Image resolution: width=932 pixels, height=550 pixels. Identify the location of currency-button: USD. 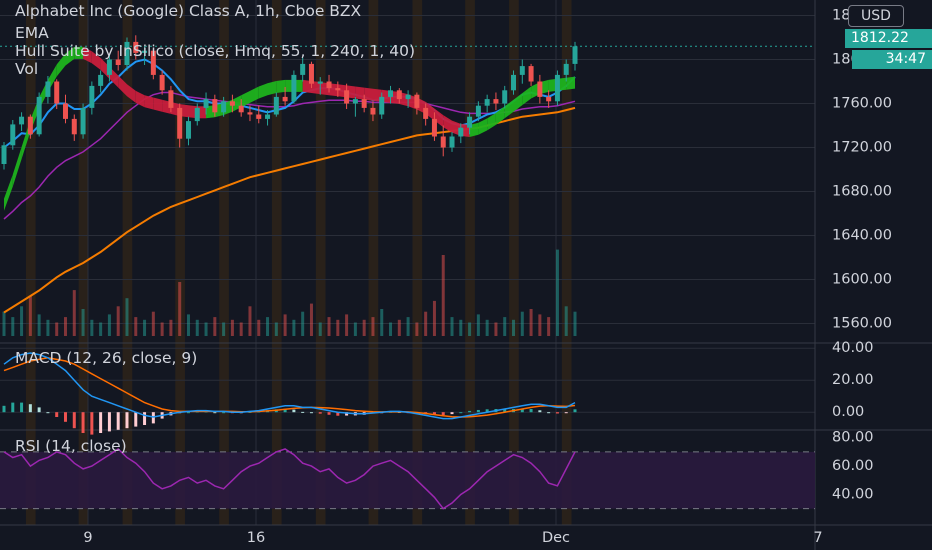
(876, 16).